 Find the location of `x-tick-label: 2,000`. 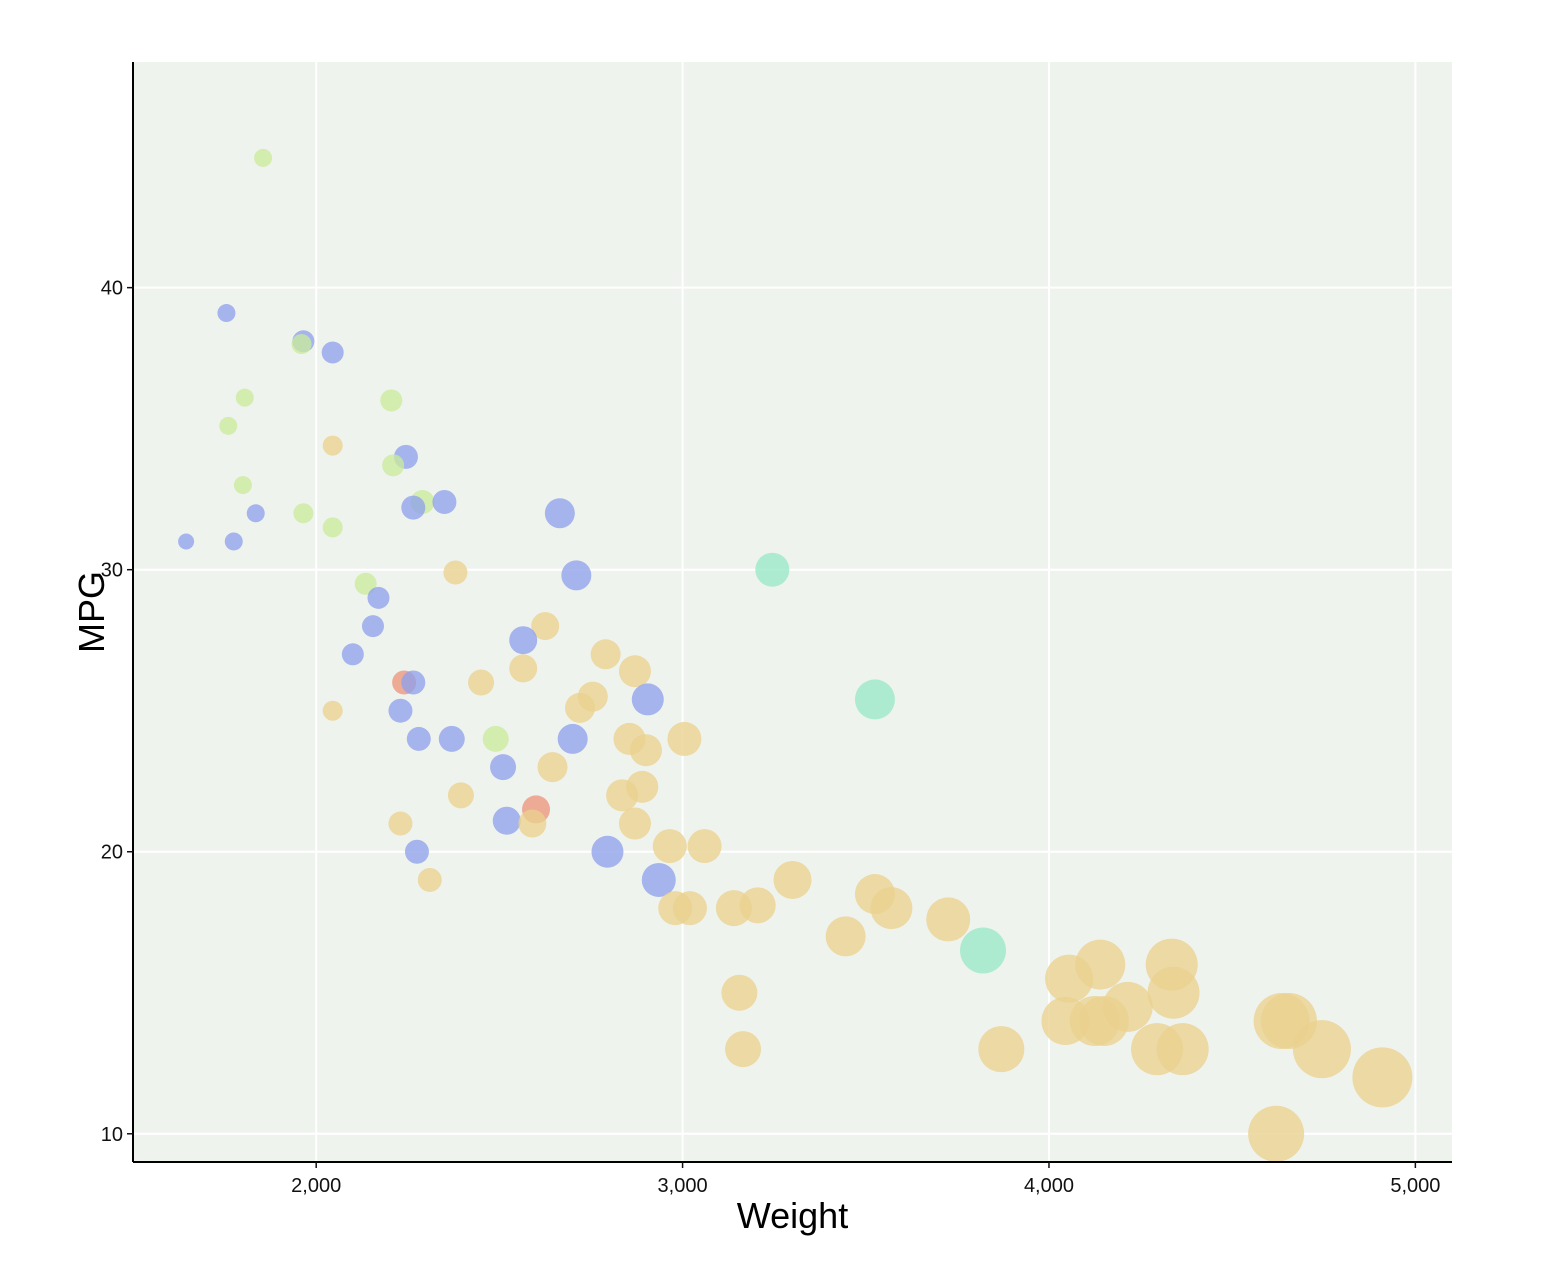

x-tick-label: 2,000 is located at coordinates (316, 1186).